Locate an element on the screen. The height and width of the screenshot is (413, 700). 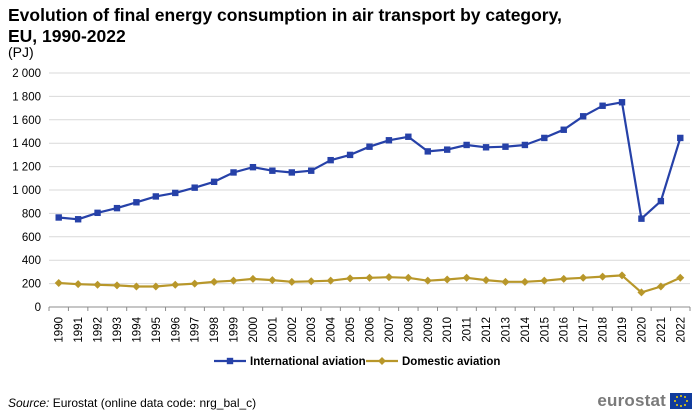
x-tick-label: 1993 is located at coordinates (118, 330).